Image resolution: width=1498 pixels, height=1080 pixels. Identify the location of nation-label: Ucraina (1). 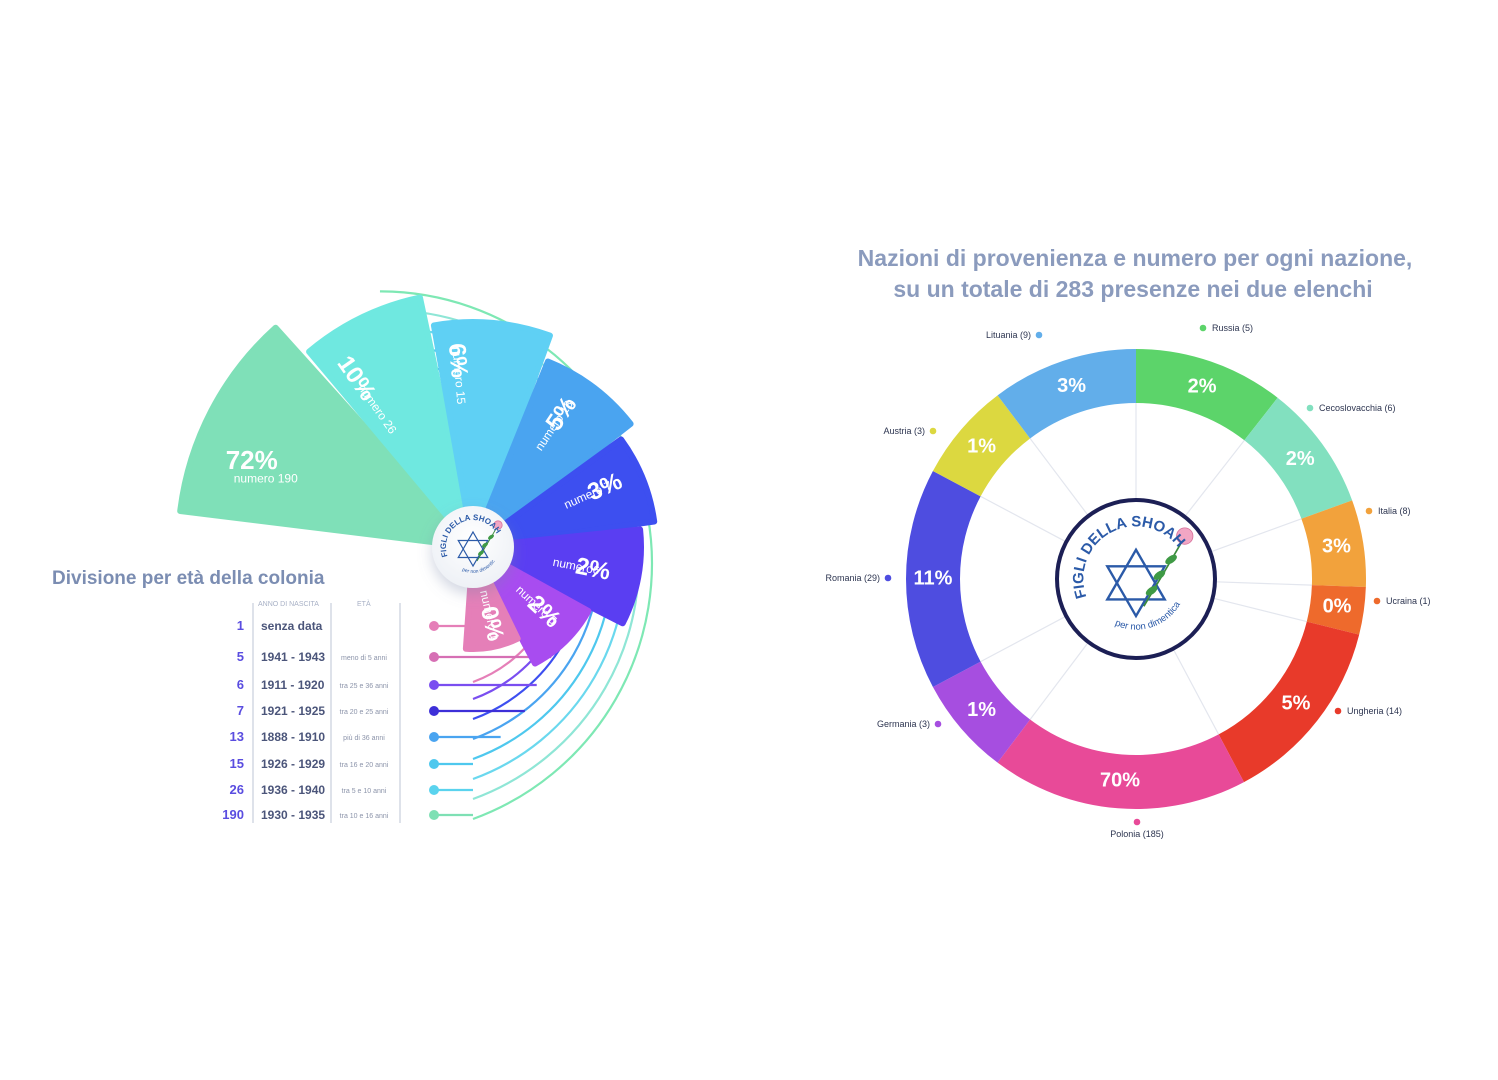
(1408, 601).